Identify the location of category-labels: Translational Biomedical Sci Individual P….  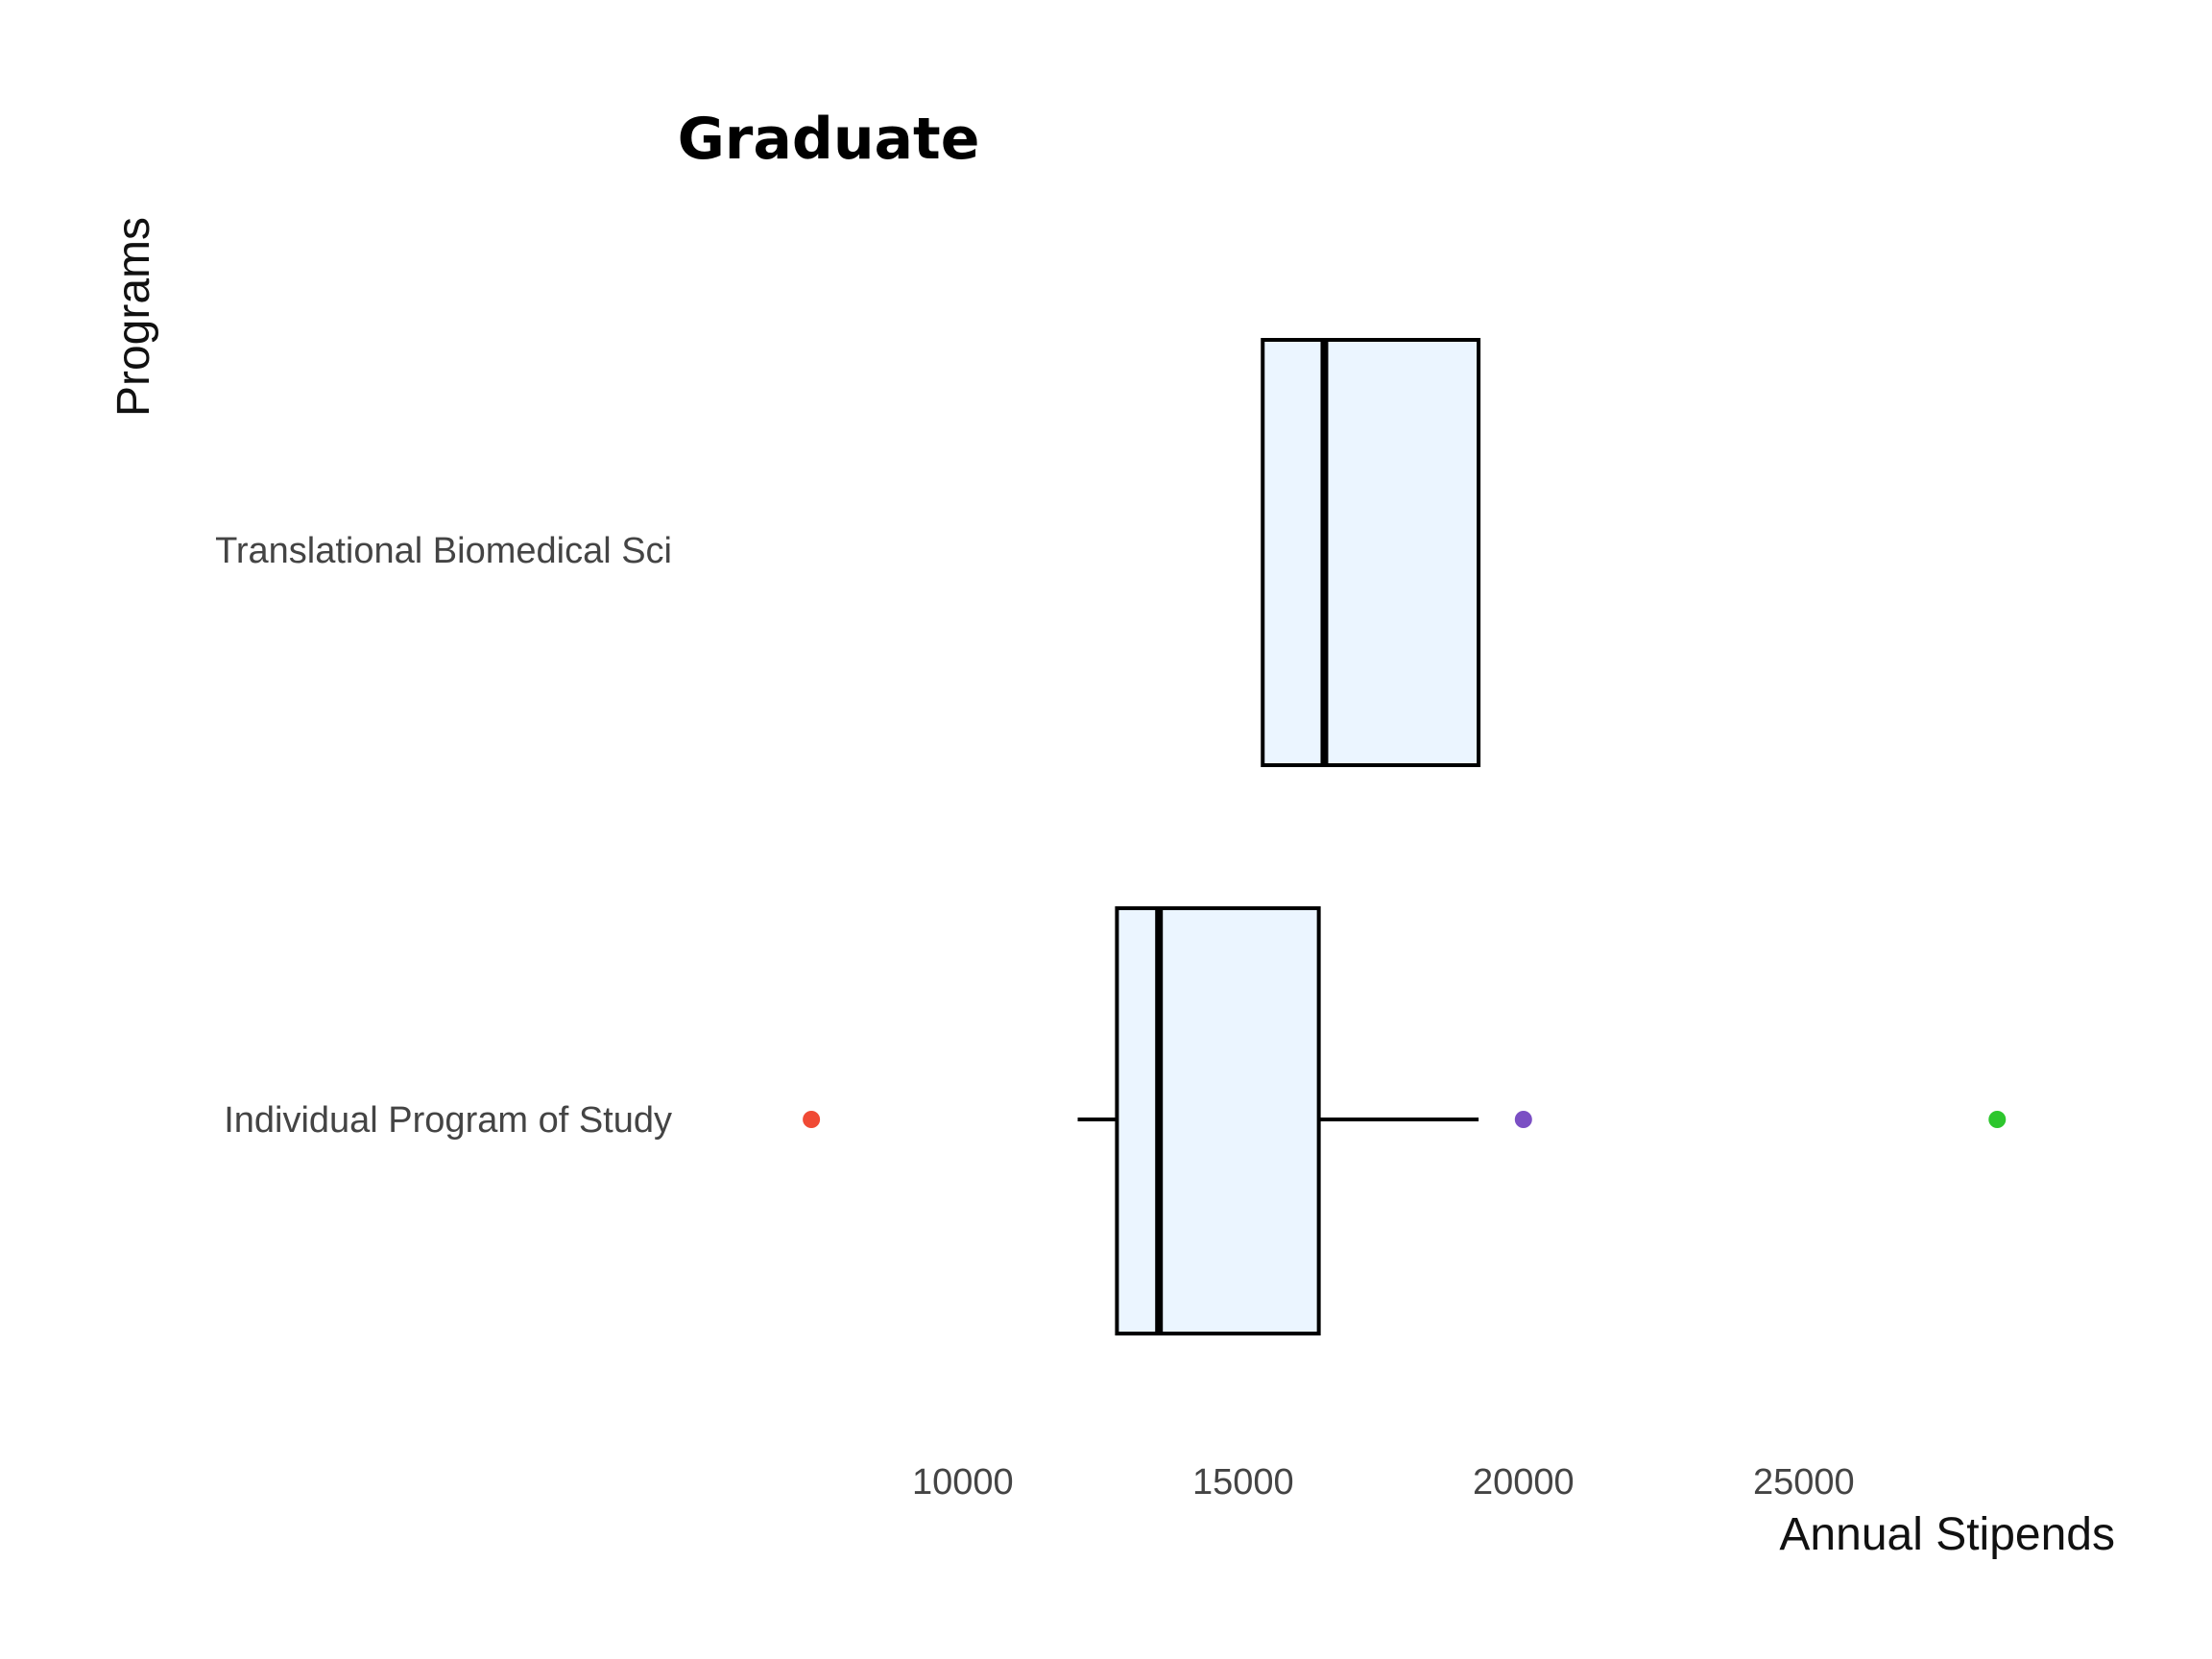
(444, 836).